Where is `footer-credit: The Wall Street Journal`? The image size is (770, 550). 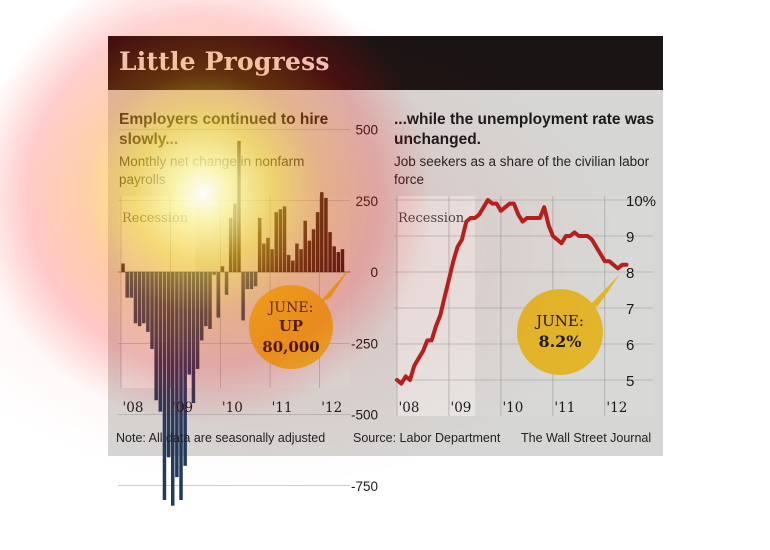 footer-credit: The Wall Street Journal is located at coordinates (586, 438).